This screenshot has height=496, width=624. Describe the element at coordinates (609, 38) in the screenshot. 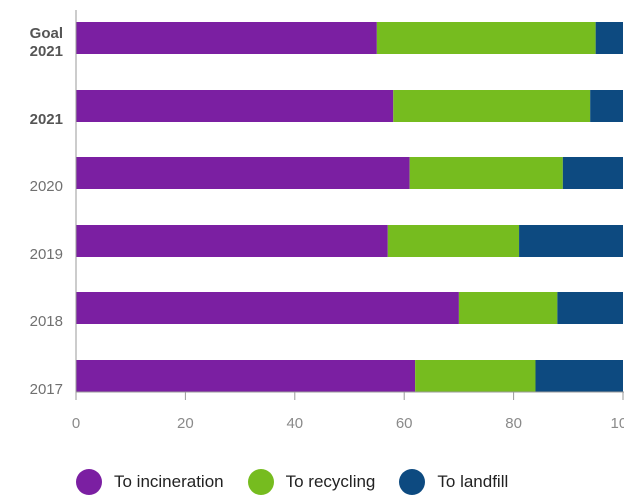

I see `bar-to-landfill-goal-2021` at that location.